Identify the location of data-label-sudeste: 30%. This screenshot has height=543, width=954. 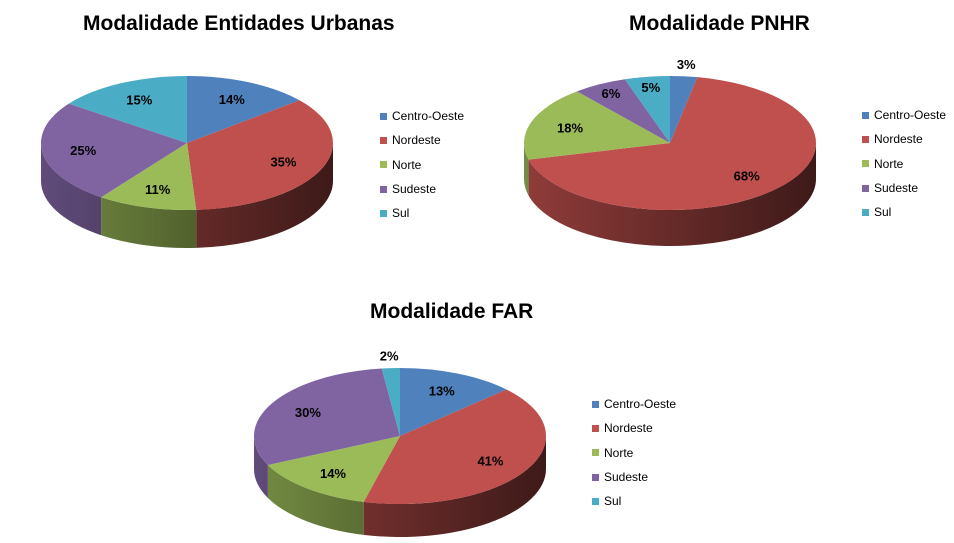
(308, 412).